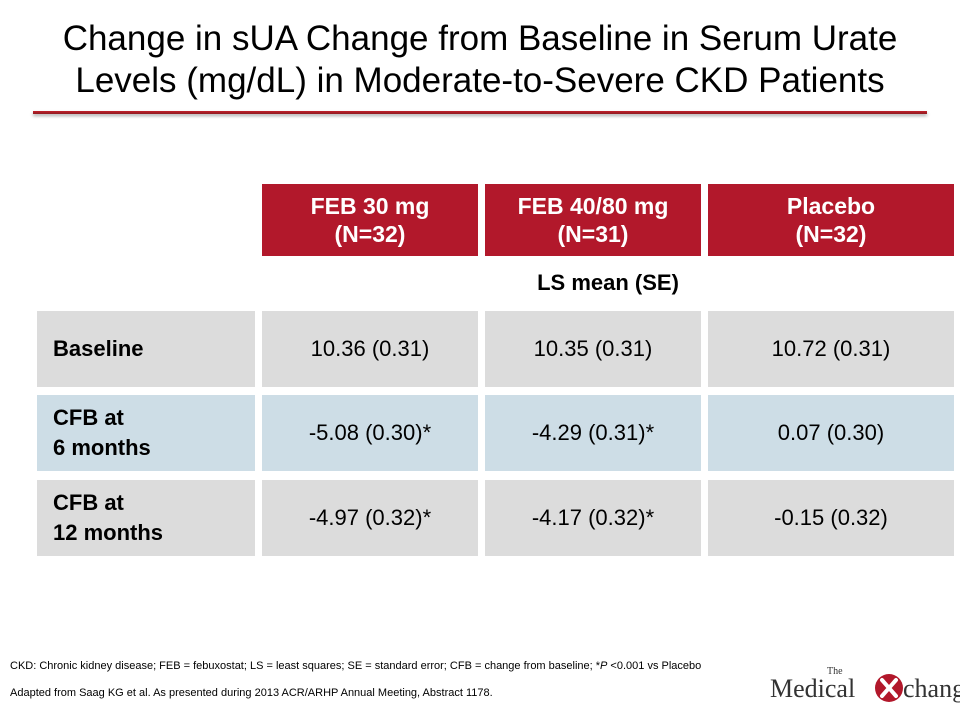 Image resolution: width=960 pixels, height=720 pixels. I want to click on column-header-name: FEB 40/80 mg, so click(593, 206).